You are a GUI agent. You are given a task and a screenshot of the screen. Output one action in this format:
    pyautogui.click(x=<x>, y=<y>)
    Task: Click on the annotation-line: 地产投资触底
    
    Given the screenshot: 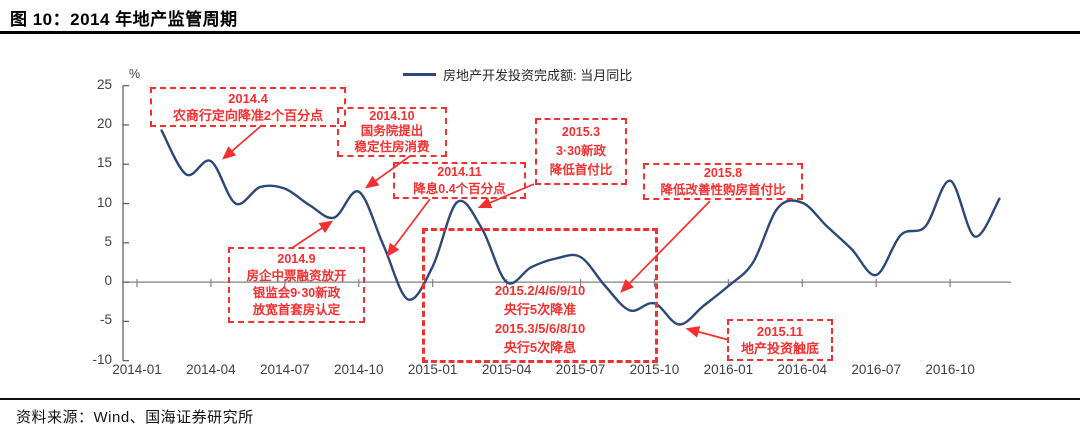 What is the action you would take?
    pyautogui.click(x=779, y=348)
    